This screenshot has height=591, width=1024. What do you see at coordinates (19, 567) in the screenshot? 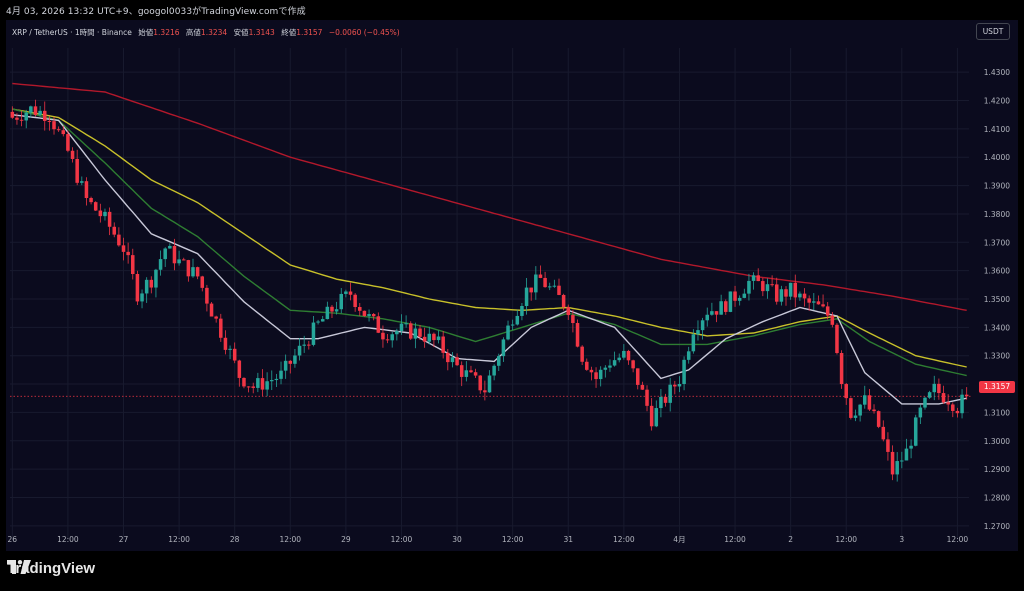
I see `tradingview-logo-icon` at bounding box center [19, 567].